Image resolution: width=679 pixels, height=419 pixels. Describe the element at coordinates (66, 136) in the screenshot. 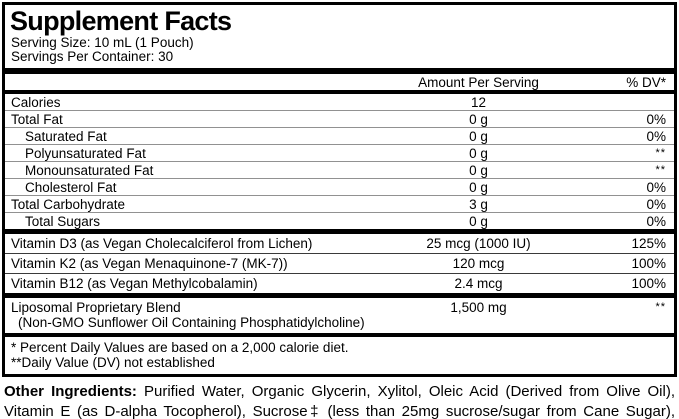

I see `nutrient-name: Saturated Fat` at that location.